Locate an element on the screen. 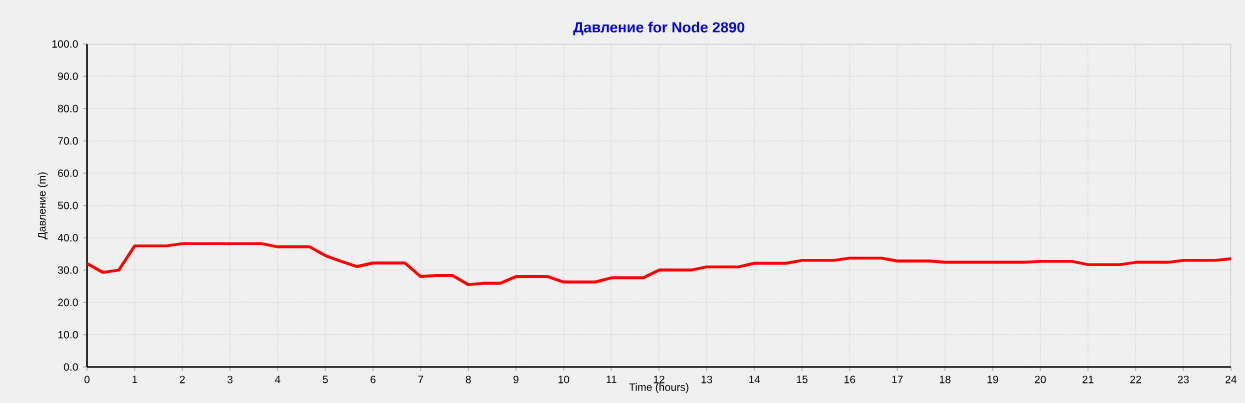  x-tick-label: 20 is located at coordinates (1040, 379).